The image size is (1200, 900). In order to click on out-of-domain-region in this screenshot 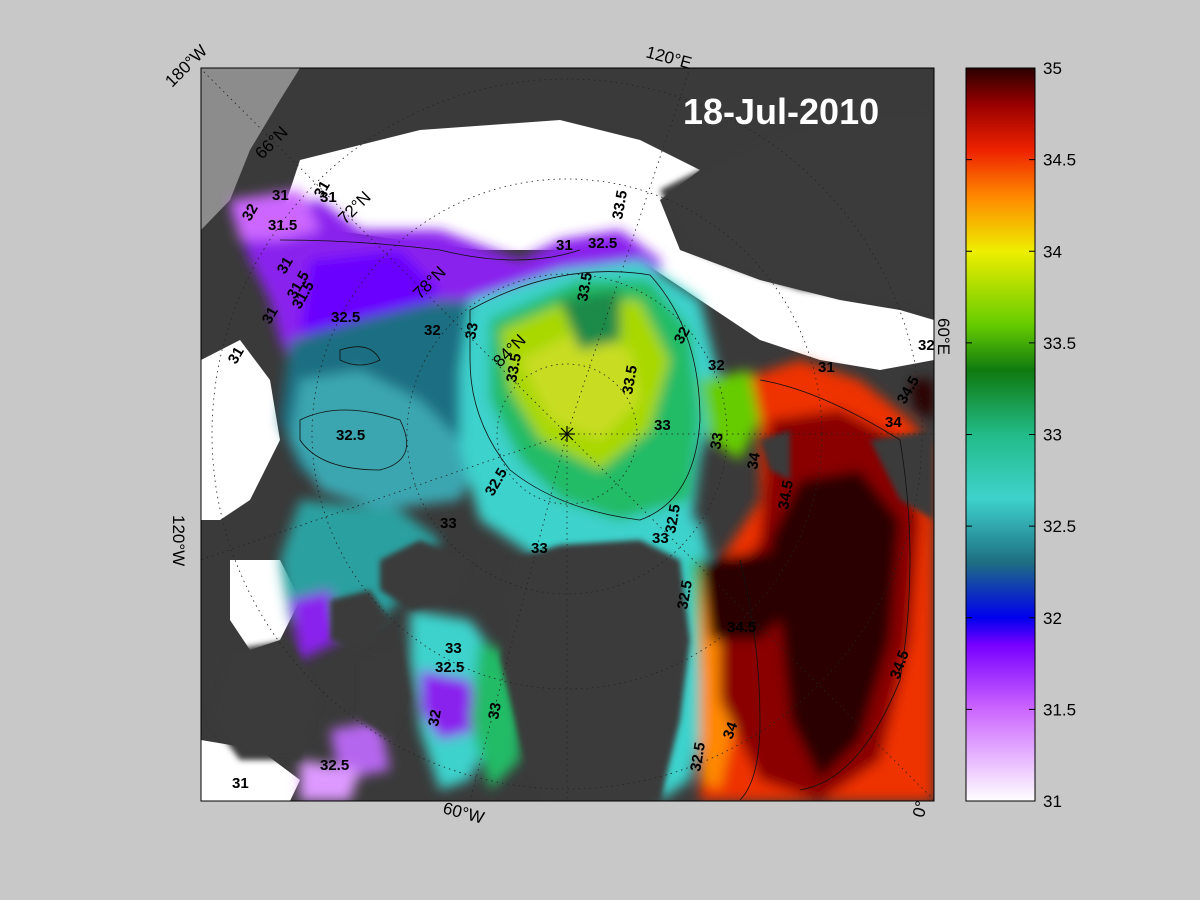, I will do `click(250, 149)`.